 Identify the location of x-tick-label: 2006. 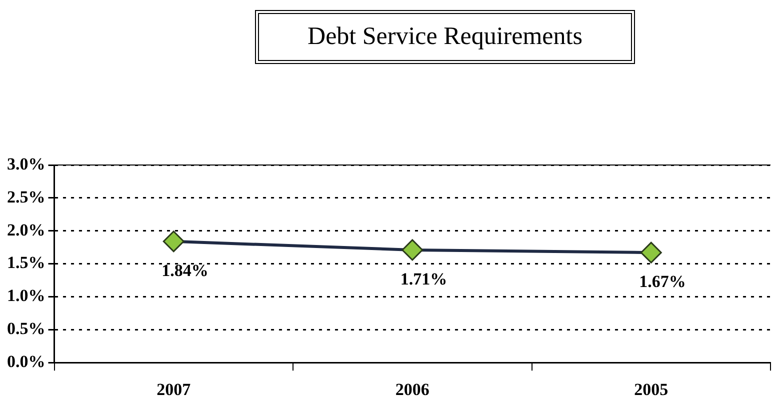
(412, 390).